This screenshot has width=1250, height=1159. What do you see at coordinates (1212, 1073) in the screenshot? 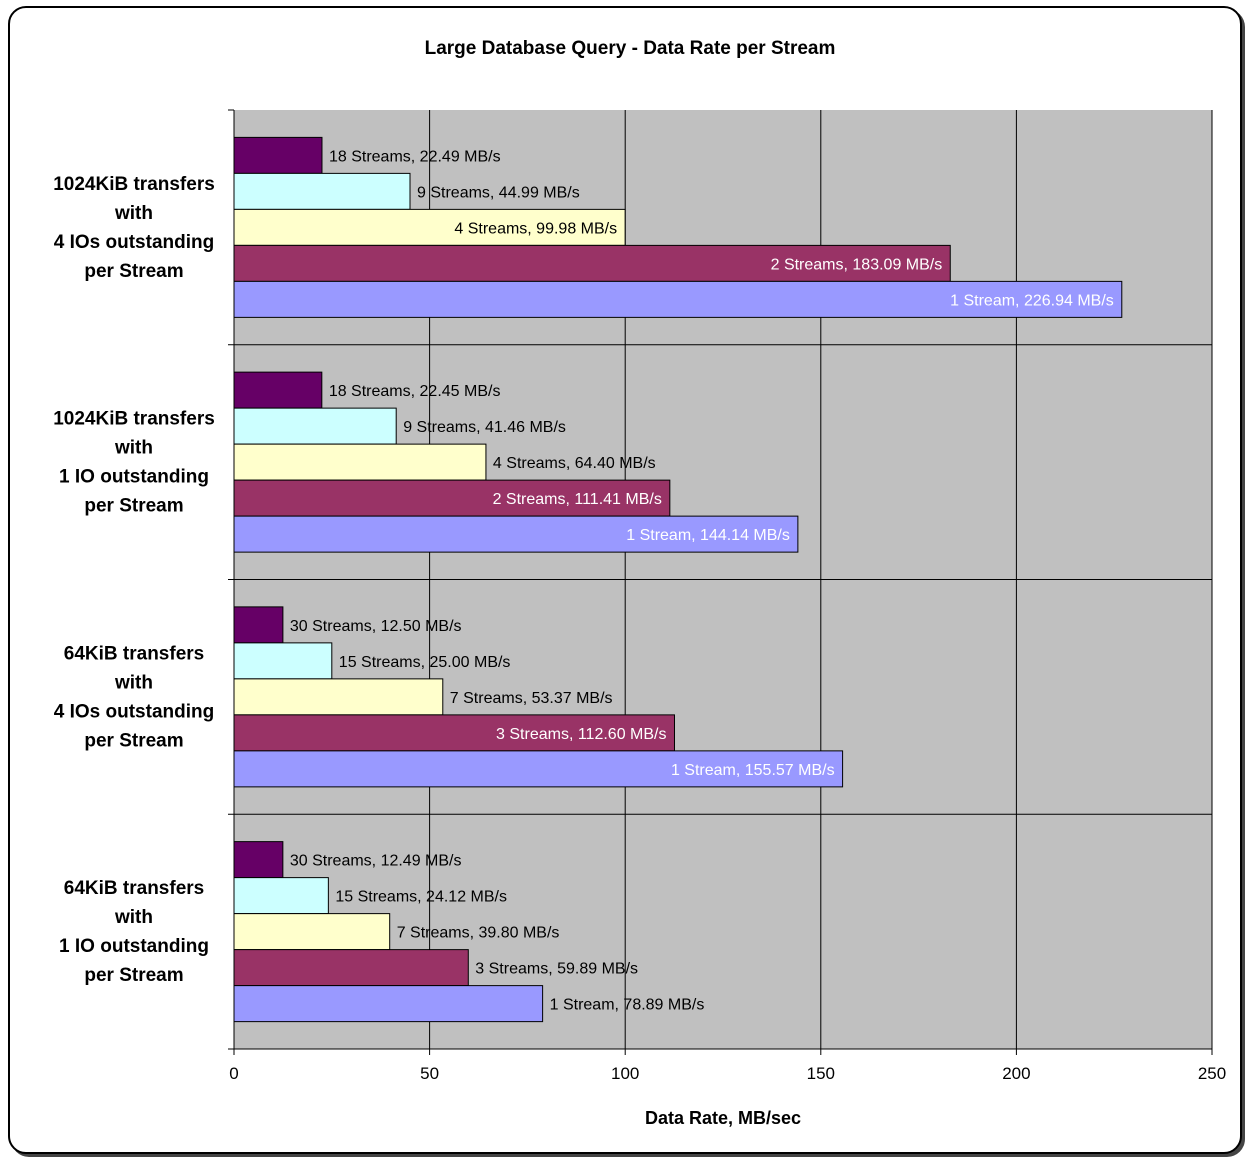
I see `x-tick-label: 250` at bounding box center [1212, 1073].